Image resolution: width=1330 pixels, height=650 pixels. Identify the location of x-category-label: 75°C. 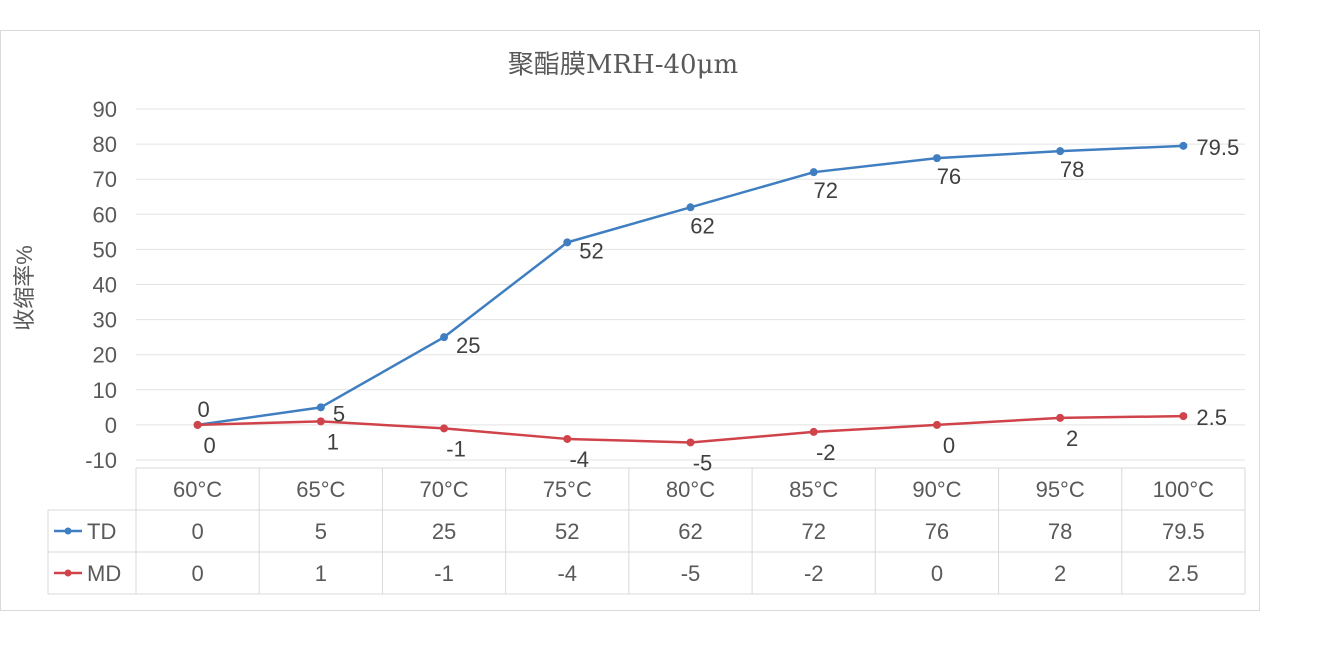
(567, 489).